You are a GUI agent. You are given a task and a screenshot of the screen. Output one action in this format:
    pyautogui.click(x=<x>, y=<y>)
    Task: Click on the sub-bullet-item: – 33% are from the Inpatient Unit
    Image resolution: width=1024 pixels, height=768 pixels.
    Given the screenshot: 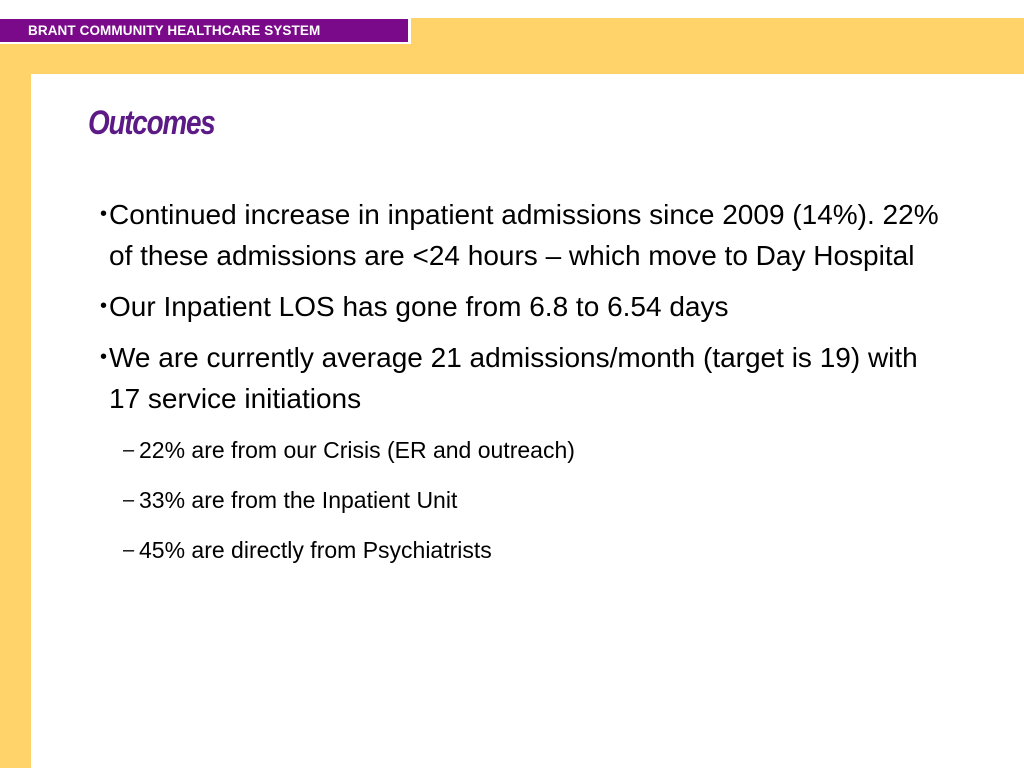 What is the action you would take?
    pyautogui.click(x=536, y=500)
    